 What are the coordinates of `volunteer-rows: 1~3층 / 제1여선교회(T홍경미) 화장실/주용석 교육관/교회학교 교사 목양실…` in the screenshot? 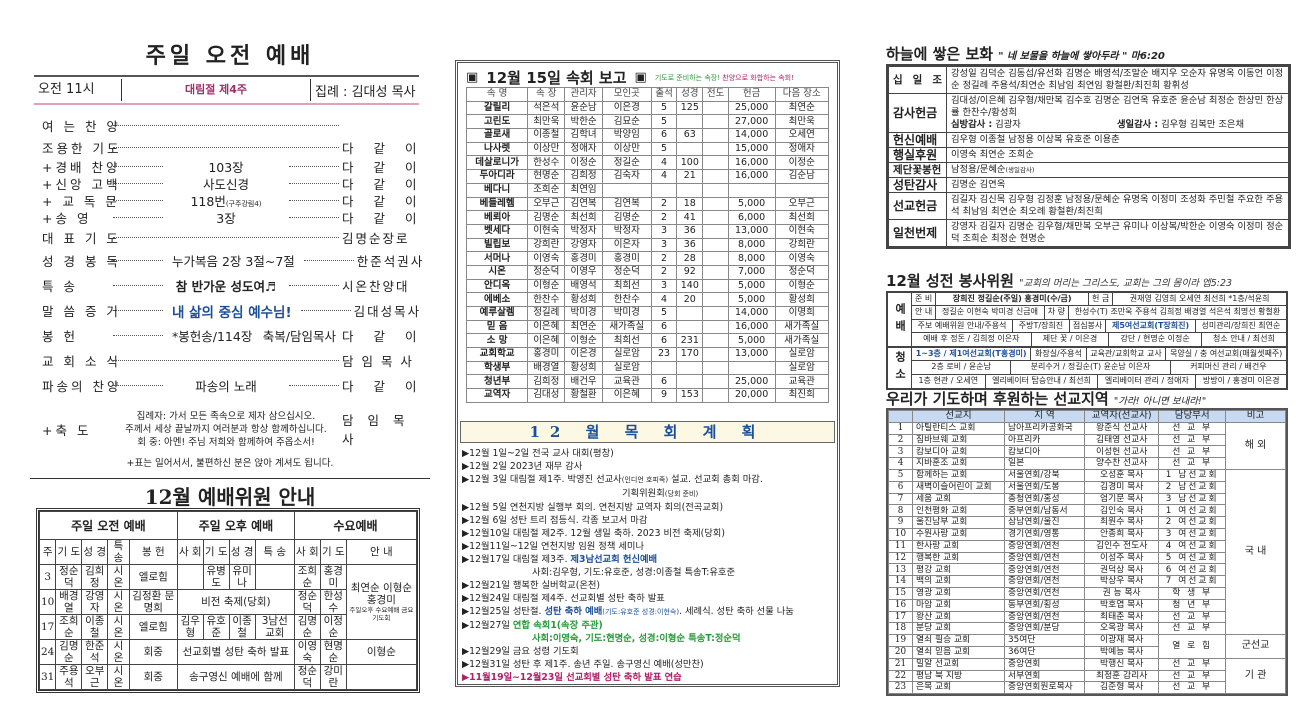 It's located at (1099, 368).